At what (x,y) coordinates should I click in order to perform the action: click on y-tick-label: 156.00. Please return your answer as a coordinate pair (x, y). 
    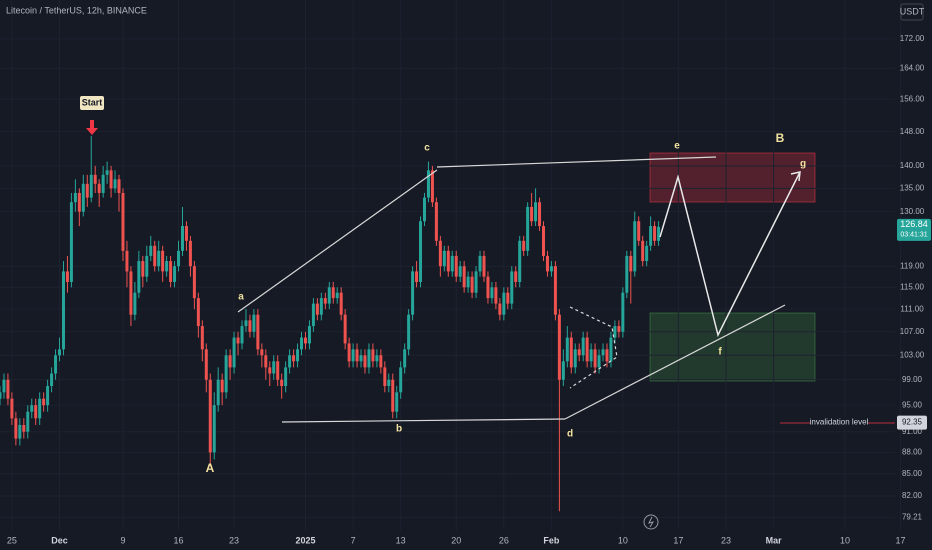
    Looking at the image, I should click on (912, 98).